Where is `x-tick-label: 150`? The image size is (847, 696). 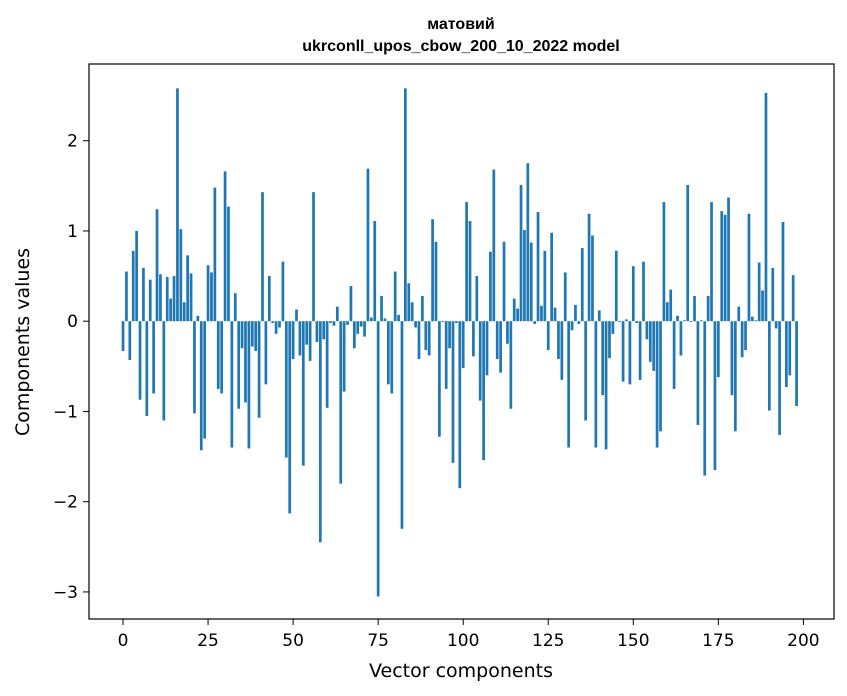
x-tick-label: 150 is located at coordinates (633, 641).